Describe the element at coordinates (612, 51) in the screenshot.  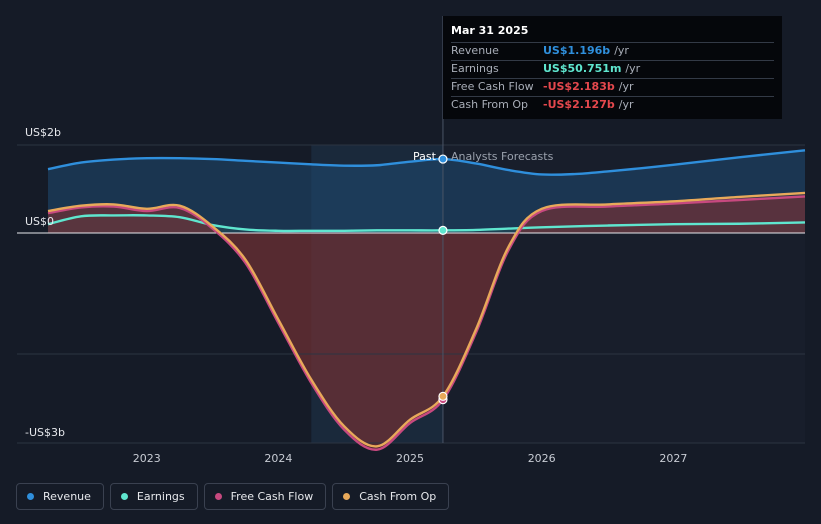
I see `tooltip-row-revenue: Revenue US$1.196b /yr` at that location.